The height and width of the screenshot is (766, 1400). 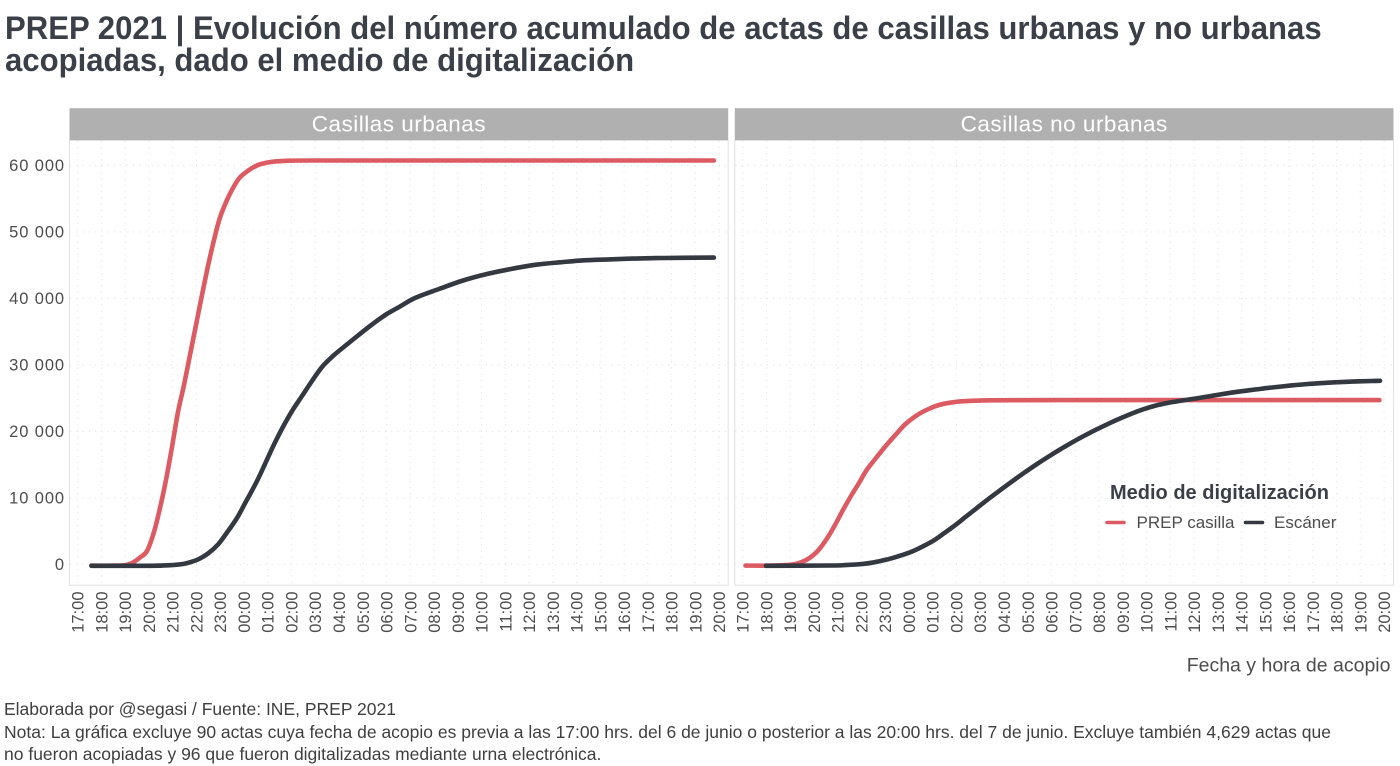 I want to click on svg-text: 0, so click(x=60, y=565).